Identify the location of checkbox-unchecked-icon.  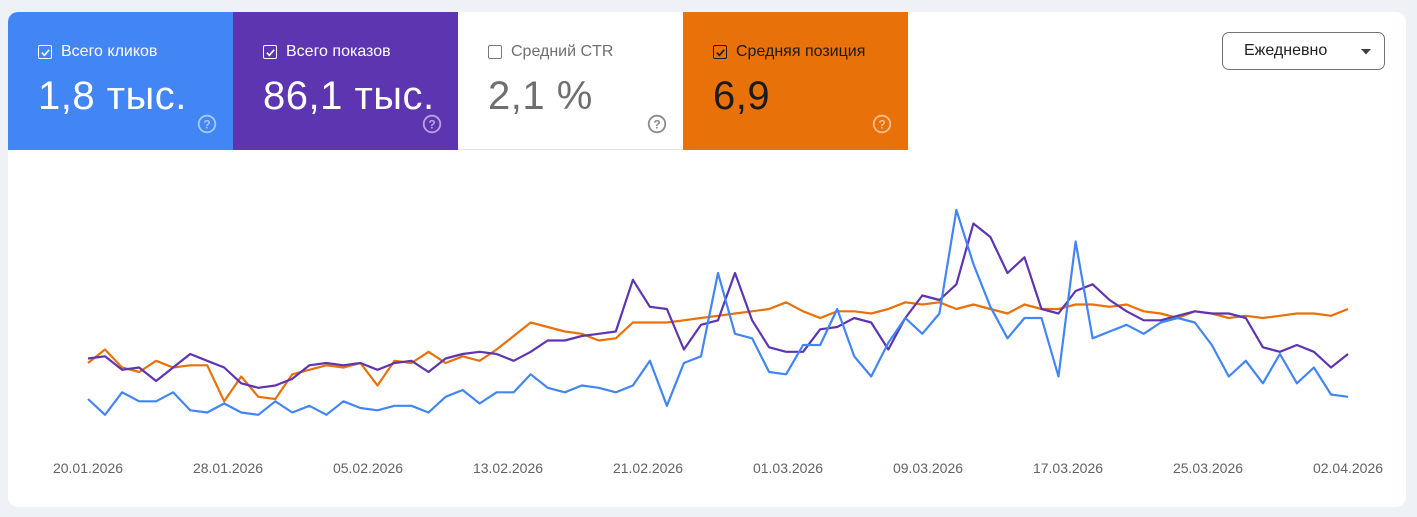
(495, 52).